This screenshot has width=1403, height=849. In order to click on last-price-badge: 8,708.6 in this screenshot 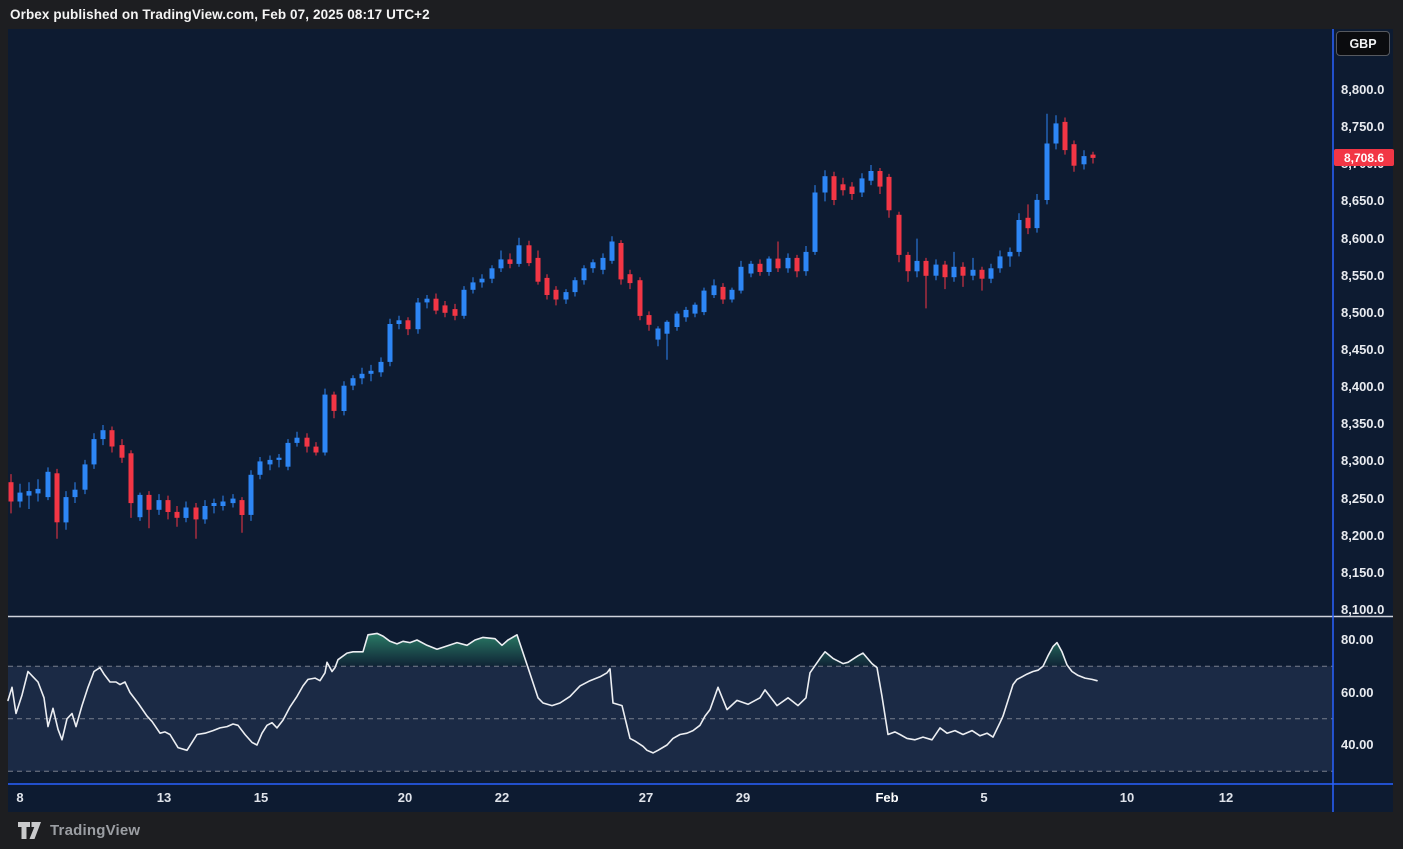, I will do `click(1364, 158)`.